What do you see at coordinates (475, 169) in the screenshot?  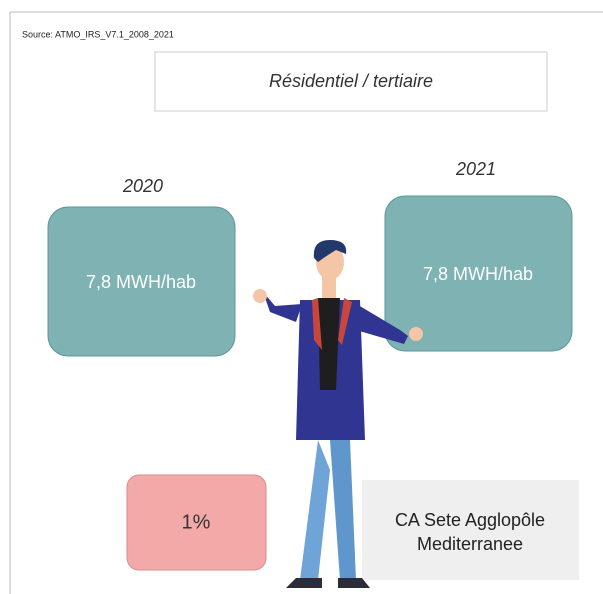 I see `year-label: 2021` at bounding box center [475, 169].